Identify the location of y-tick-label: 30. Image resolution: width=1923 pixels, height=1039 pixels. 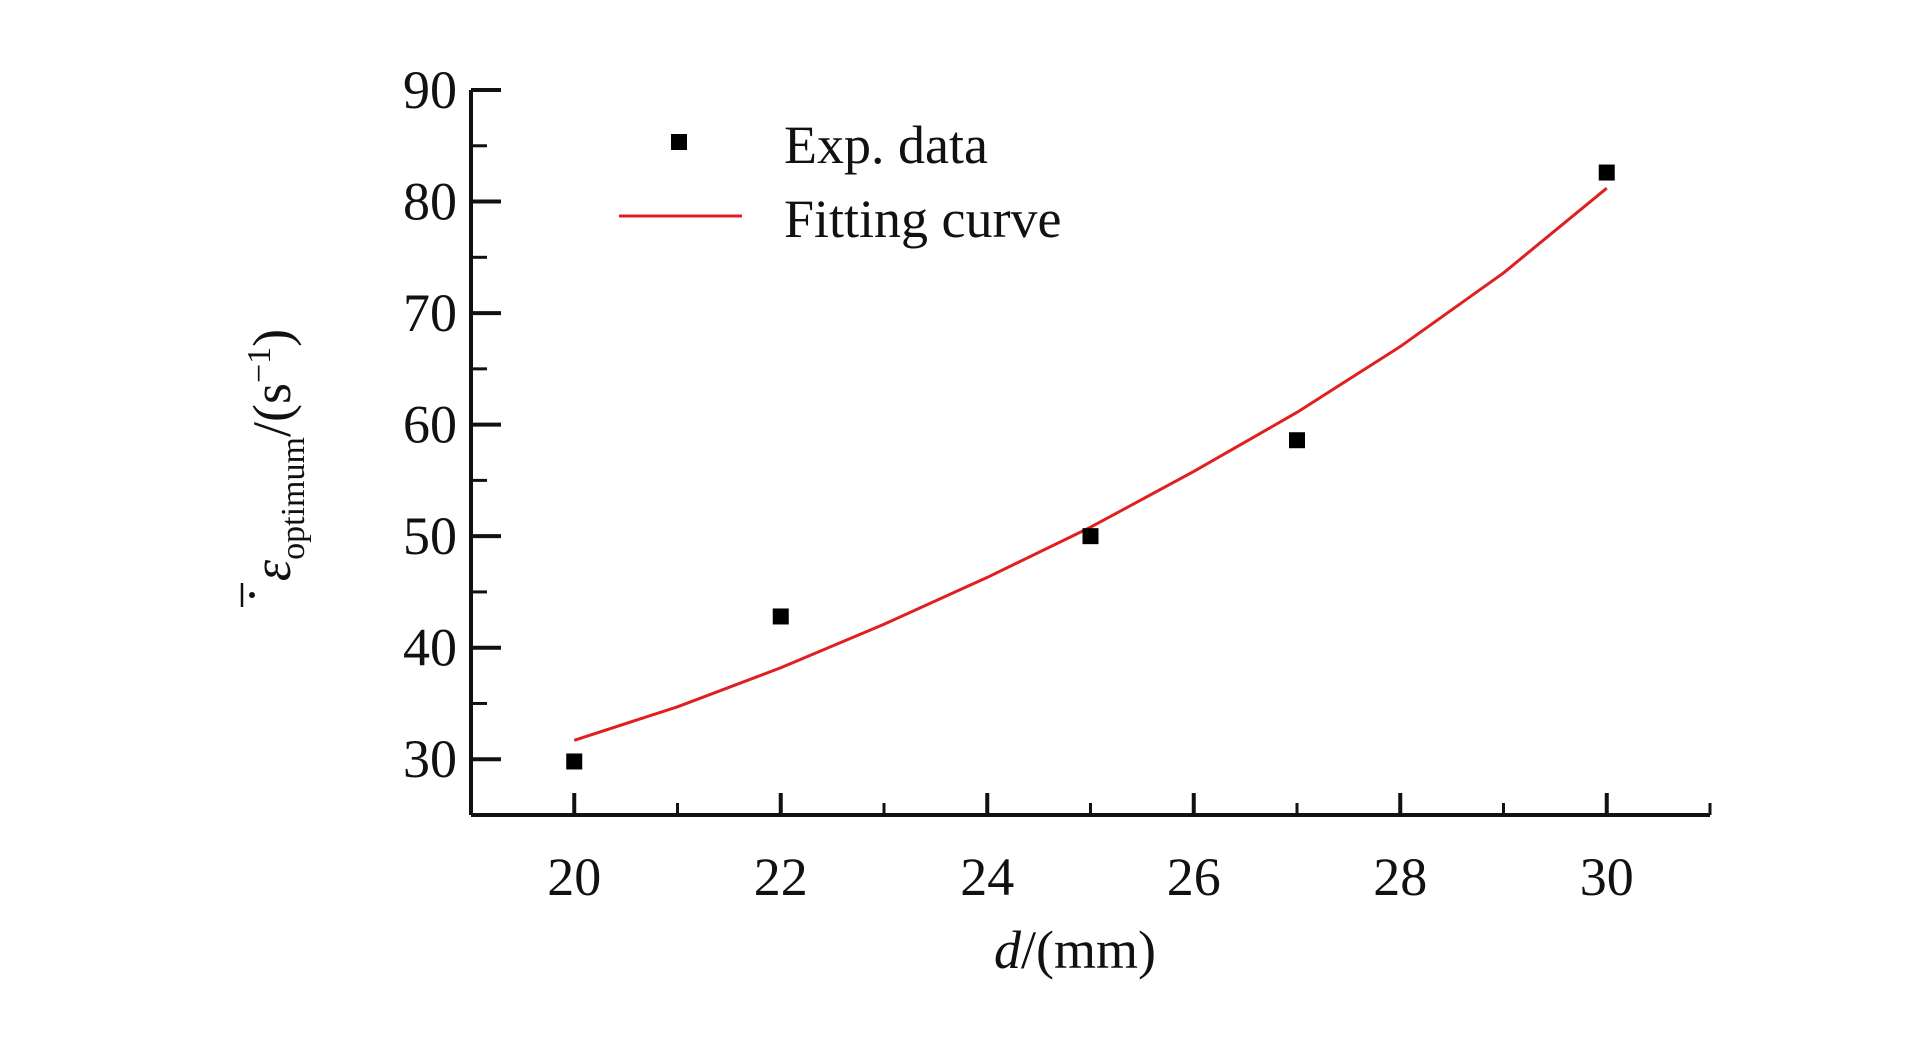
(430, 759).